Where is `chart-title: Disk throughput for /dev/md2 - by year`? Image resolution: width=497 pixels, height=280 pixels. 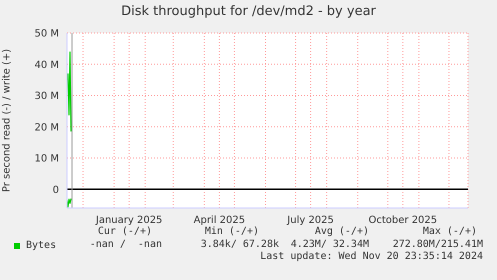 chart-title: Disk throughput for /dev/md2 - by year is located at coordinates (248, 11).